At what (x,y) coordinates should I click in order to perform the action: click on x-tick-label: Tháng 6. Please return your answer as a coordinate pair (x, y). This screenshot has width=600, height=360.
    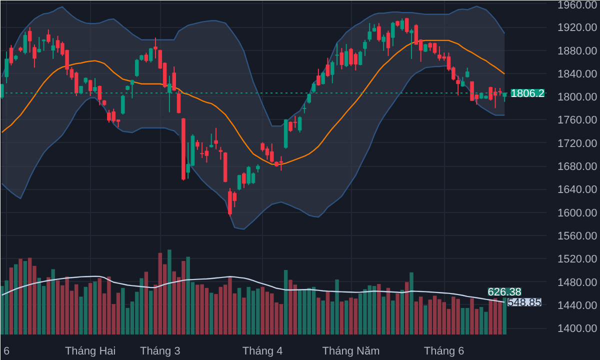
    Looking at the image, I should click on (444, 352).